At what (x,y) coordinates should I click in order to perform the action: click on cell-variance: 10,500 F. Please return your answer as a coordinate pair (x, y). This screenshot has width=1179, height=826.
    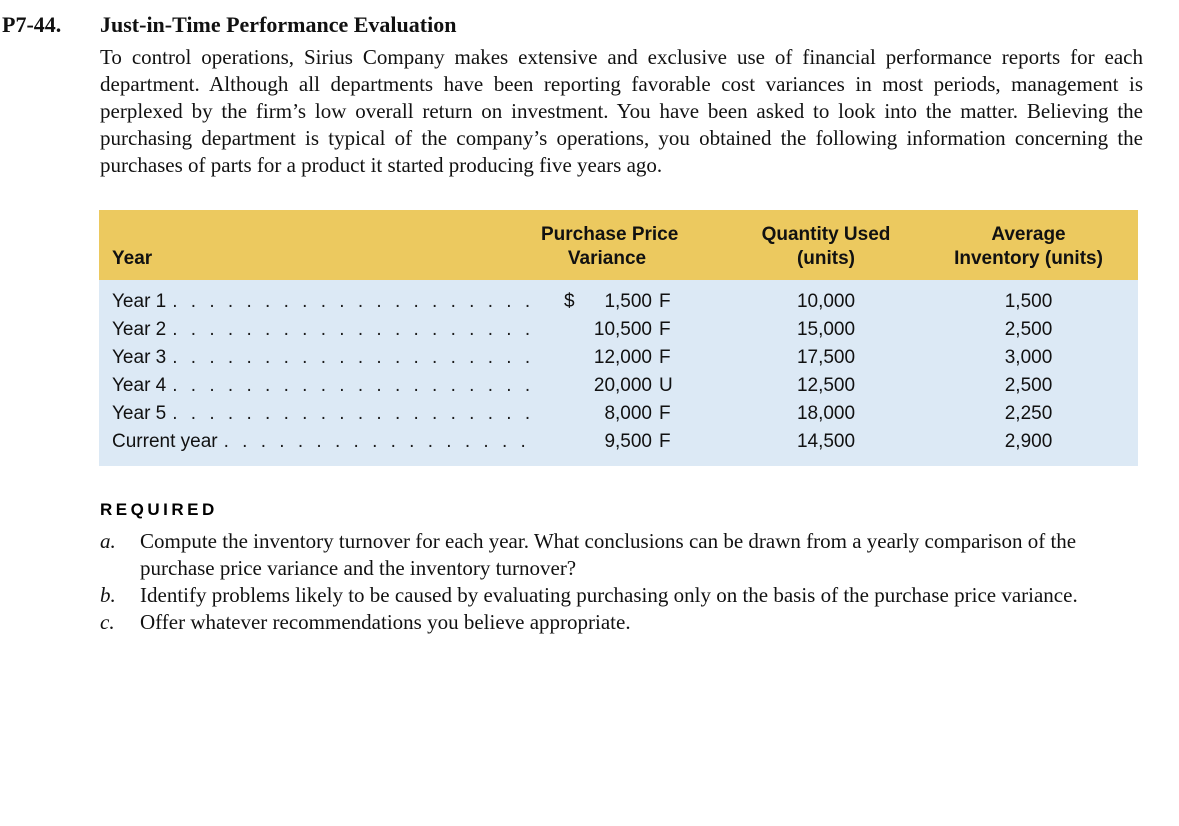
    Looking at the image, I should click on (621, 330).